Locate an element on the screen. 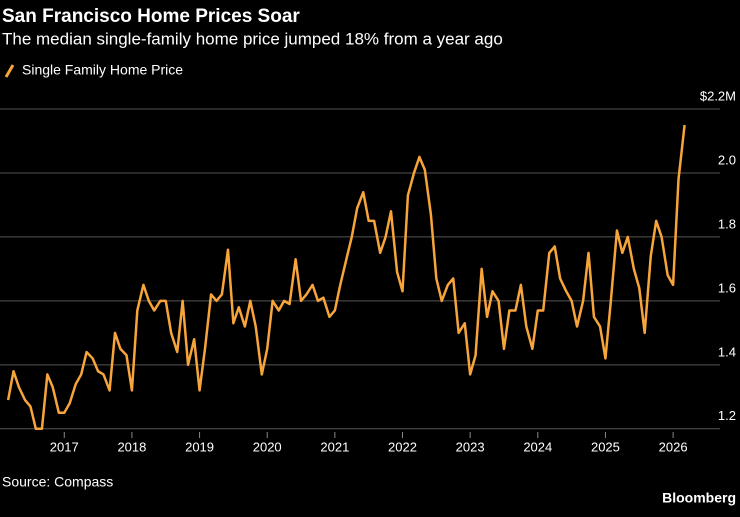 The width and height of the screenshot is (740, 517). x-tick-label: 2017 is located at coordinates (64, 446).